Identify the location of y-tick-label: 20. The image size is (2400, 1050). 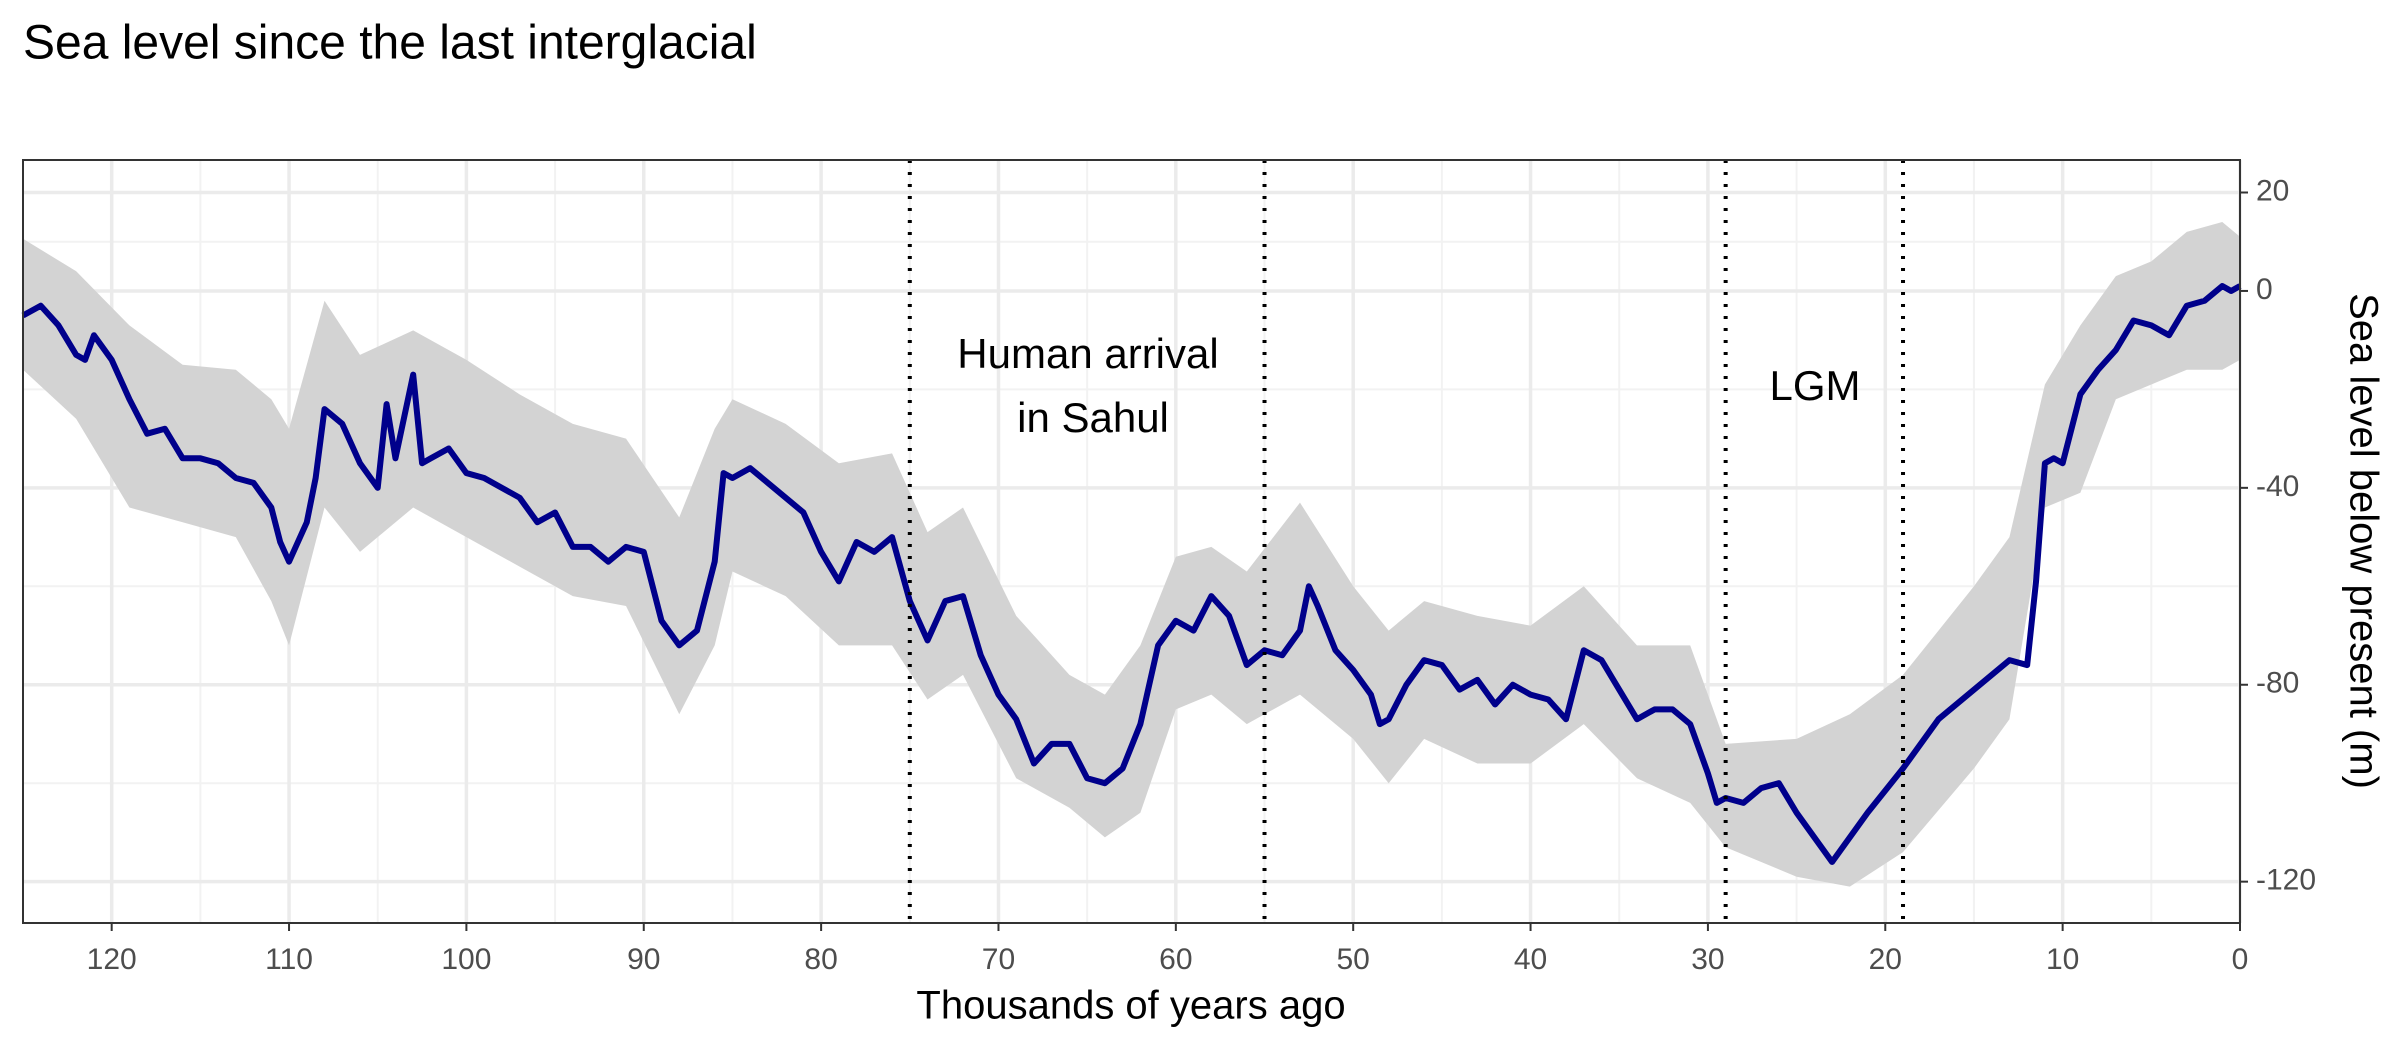
(2272, 190).